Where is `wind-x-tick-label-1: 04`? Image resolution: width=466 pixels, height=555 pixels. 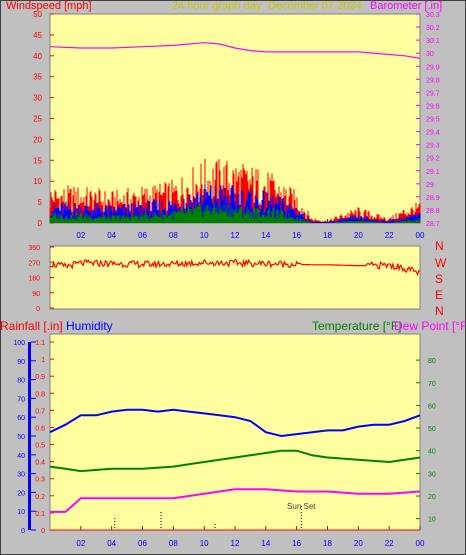 wind-x-tick-label-1: 04 is located at coordinates (111, 235).